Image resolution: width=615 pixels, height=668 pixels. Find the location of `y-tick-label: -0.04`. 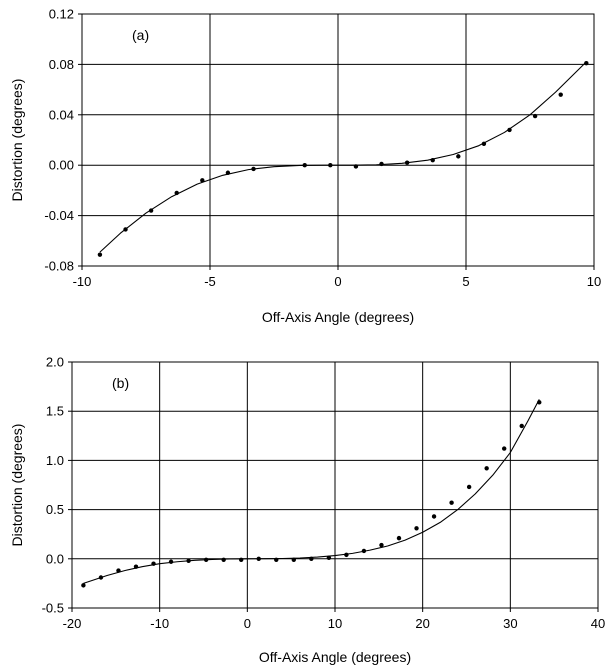

y-tick-label: -0.04 is located at coordinates (59, 215).